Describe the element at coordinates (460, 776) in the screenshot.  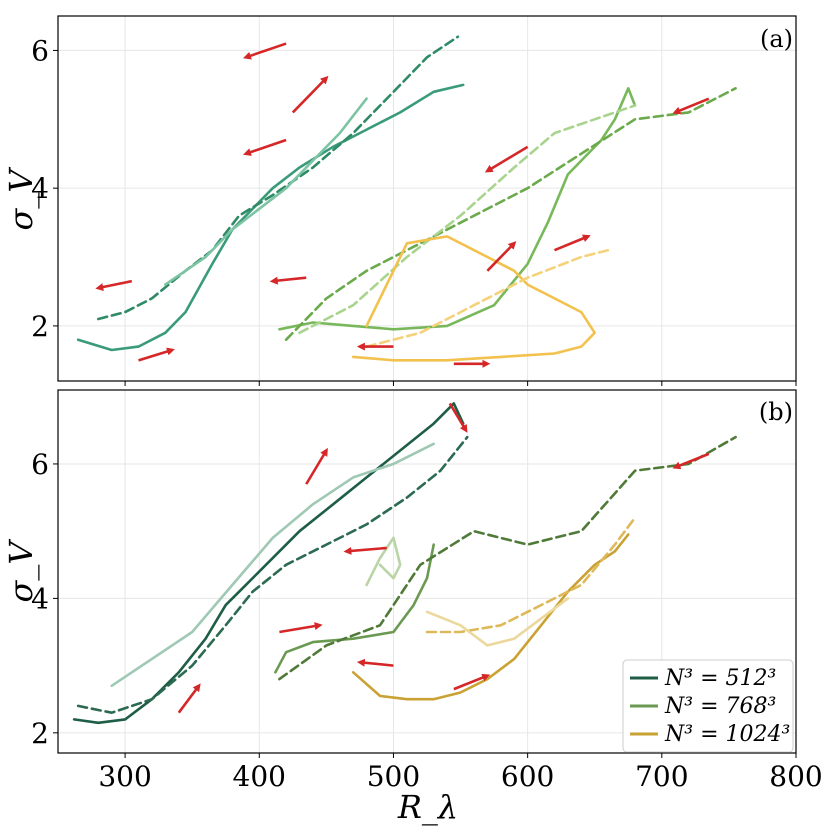
I see `x-tick-labels: 300 400 500 600 700 800` at that location.